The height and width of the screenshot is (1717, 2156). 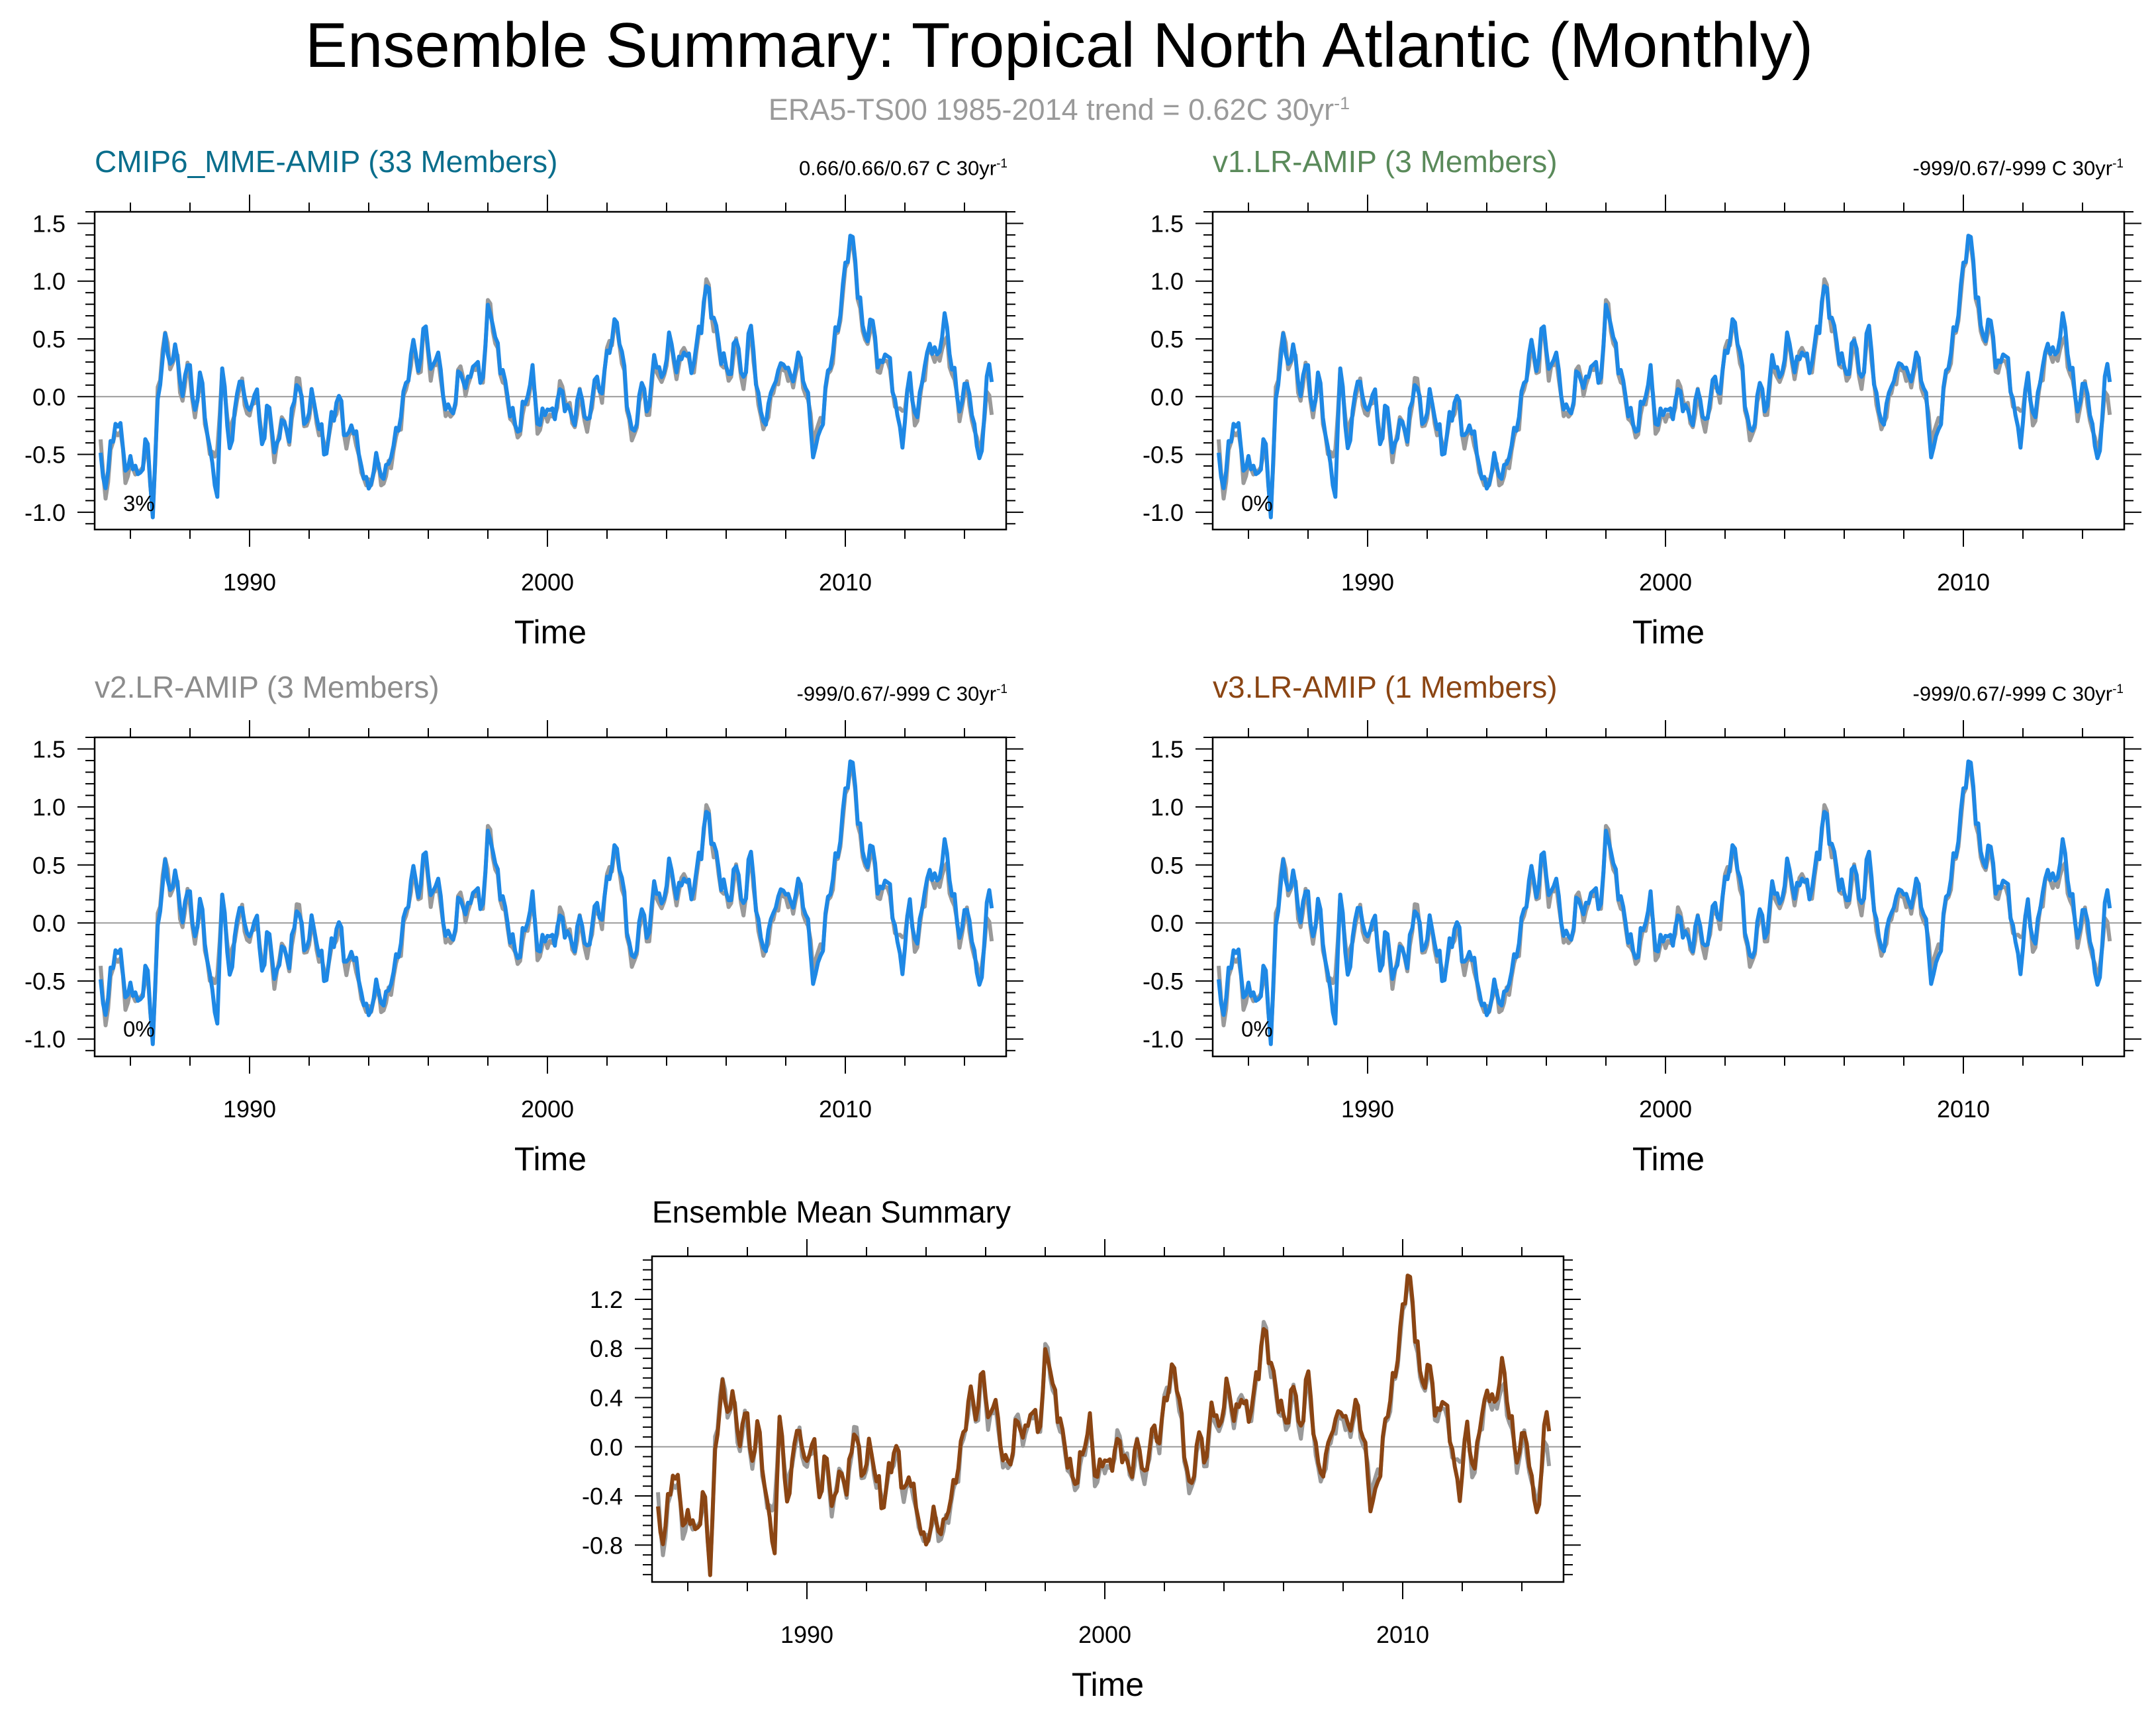 What do you see at coordinates (1664, 903) in the screenshot?
I see `series-line-model-v3` at bounding box center [1664, 903].